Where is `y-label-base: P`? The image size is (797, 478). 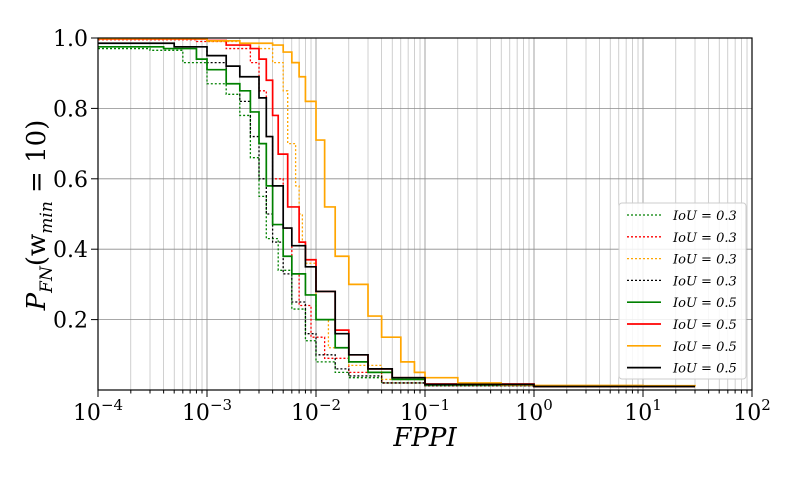 y-label-base: P is located at coordinates (37, 301).